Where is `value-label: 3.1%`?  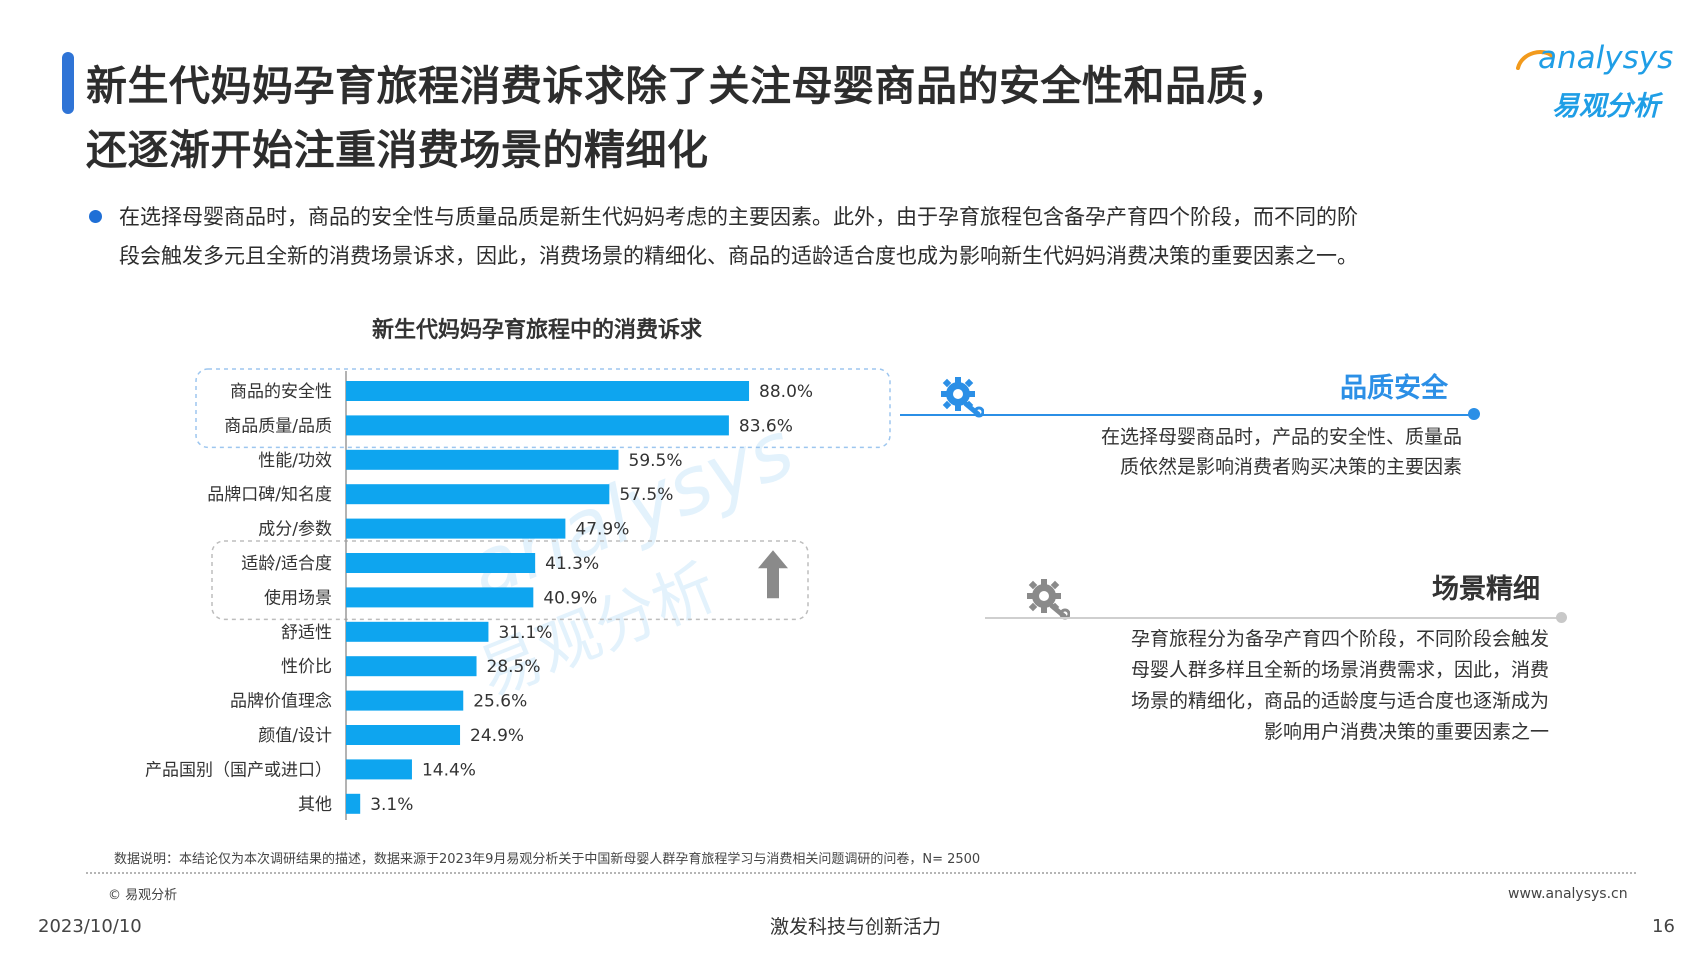
value-label: 3.1% is located at coordinates (391, 805).